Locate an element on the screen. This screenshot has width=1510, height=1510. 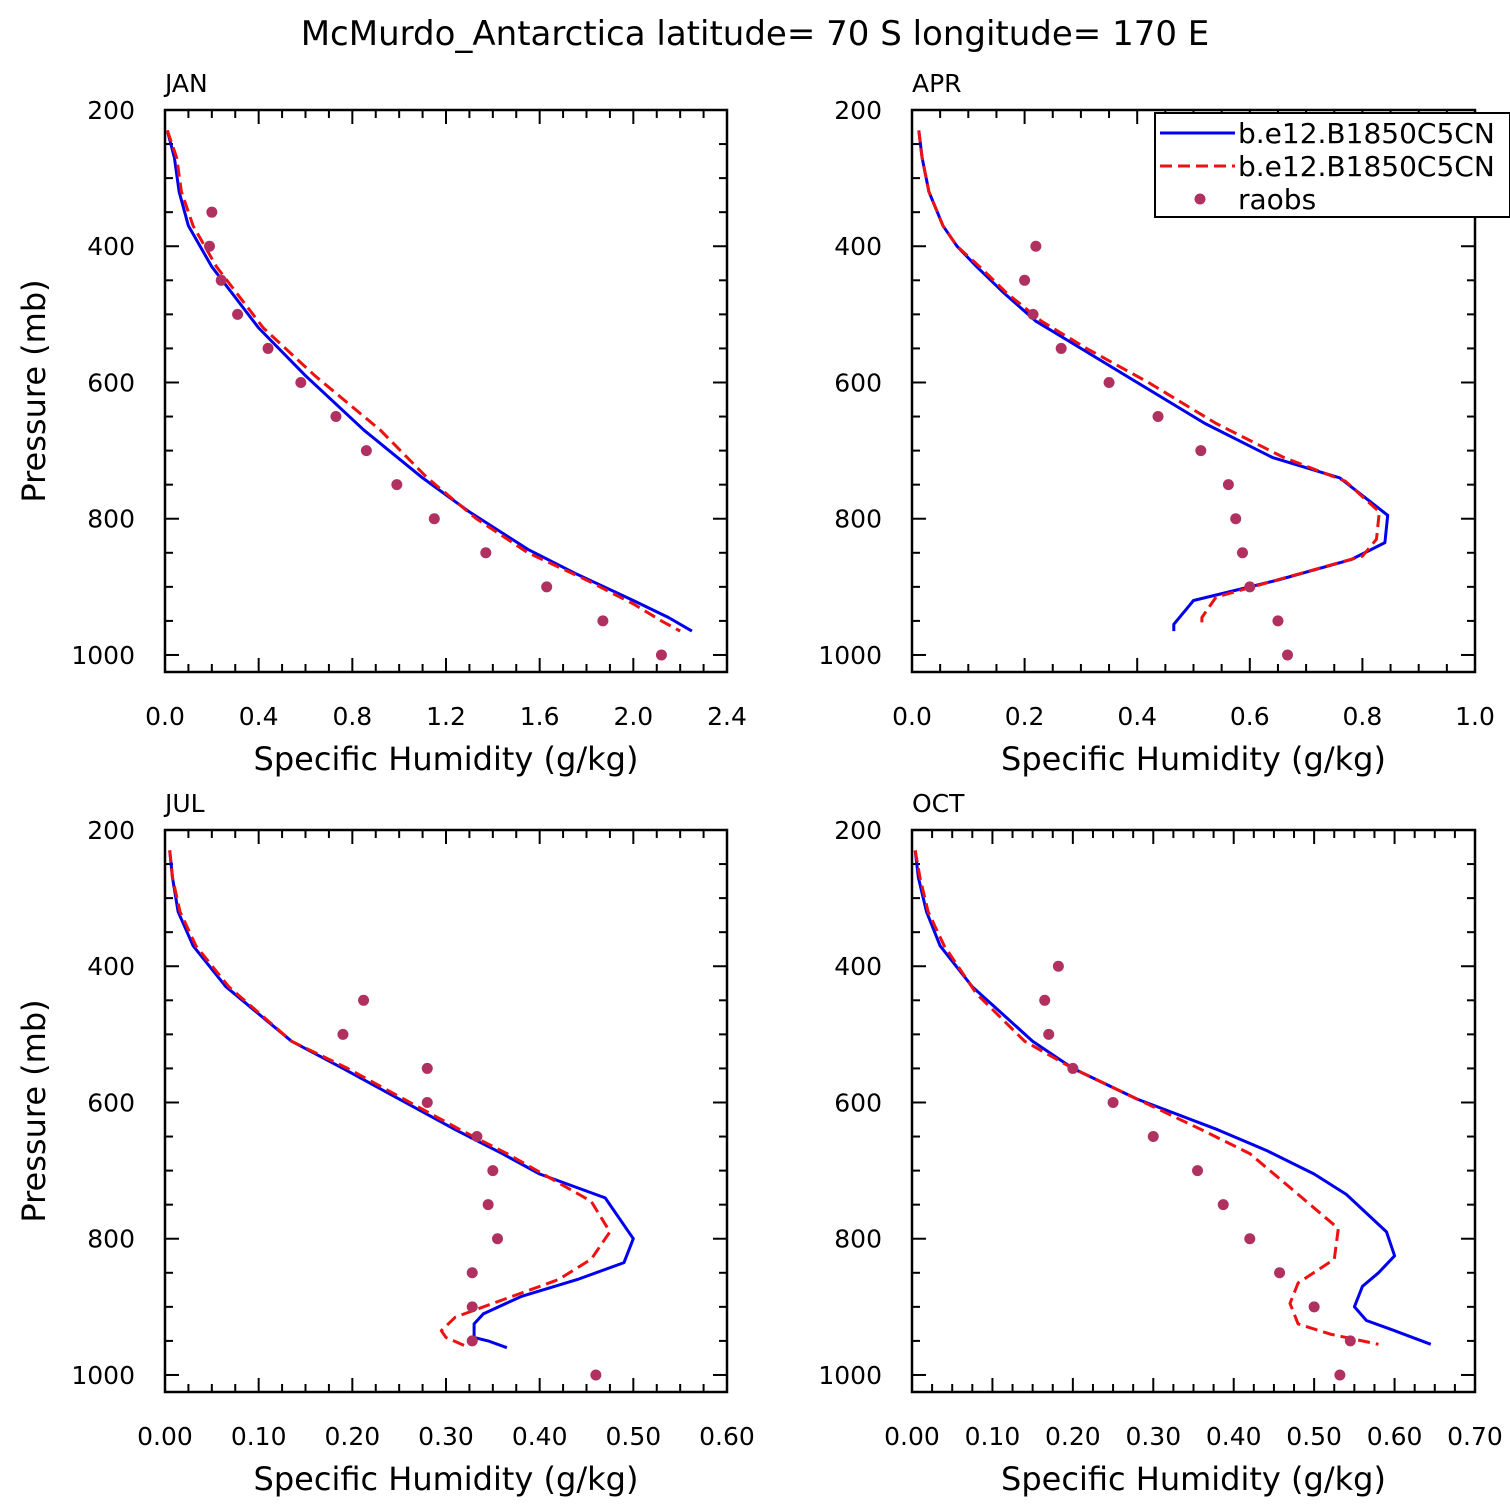
plot-frame is located at coordinates (1193, 1111).